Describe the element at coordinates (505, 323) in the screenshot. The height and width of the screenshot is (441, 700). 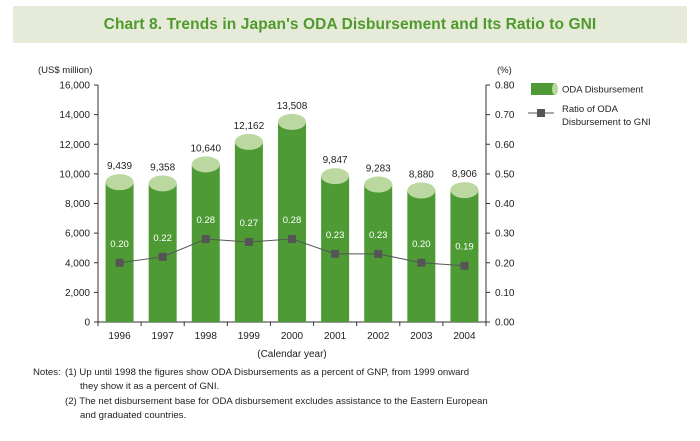
I see `right-tick-label: 0.00` at that location.